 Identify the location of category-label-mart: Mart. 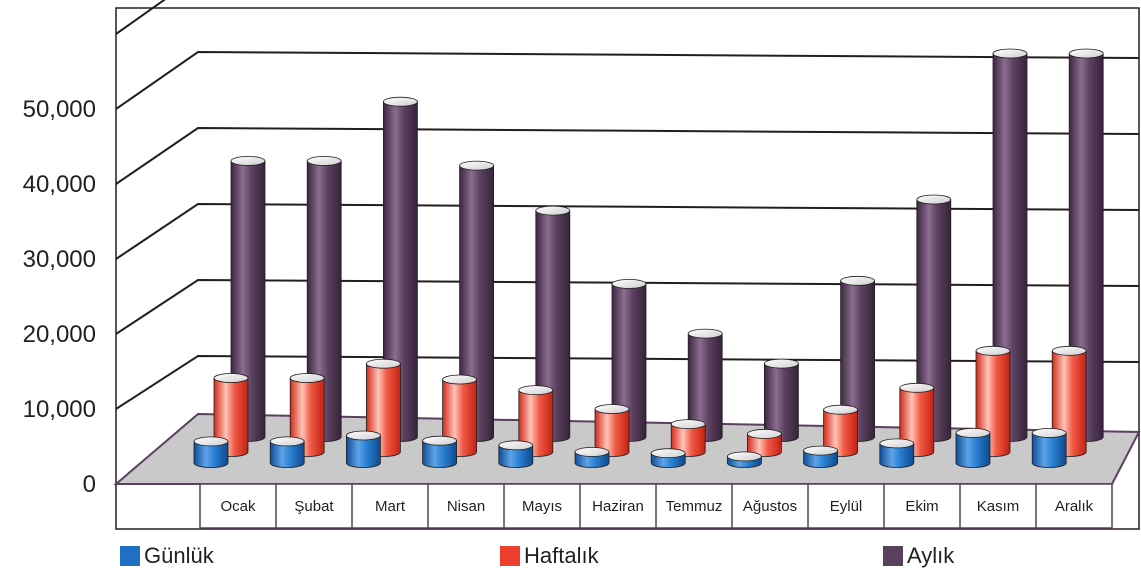
(390, 506).